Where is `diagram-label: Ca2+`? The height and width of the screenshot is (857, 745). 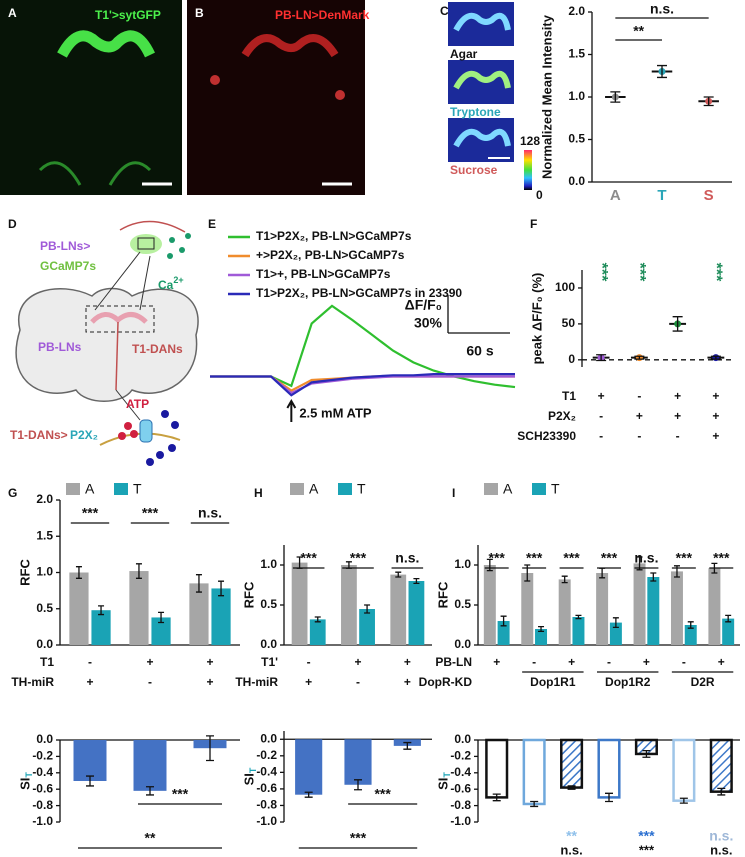 diagram-label: Ca2+ is located at coordinates (171, 283).